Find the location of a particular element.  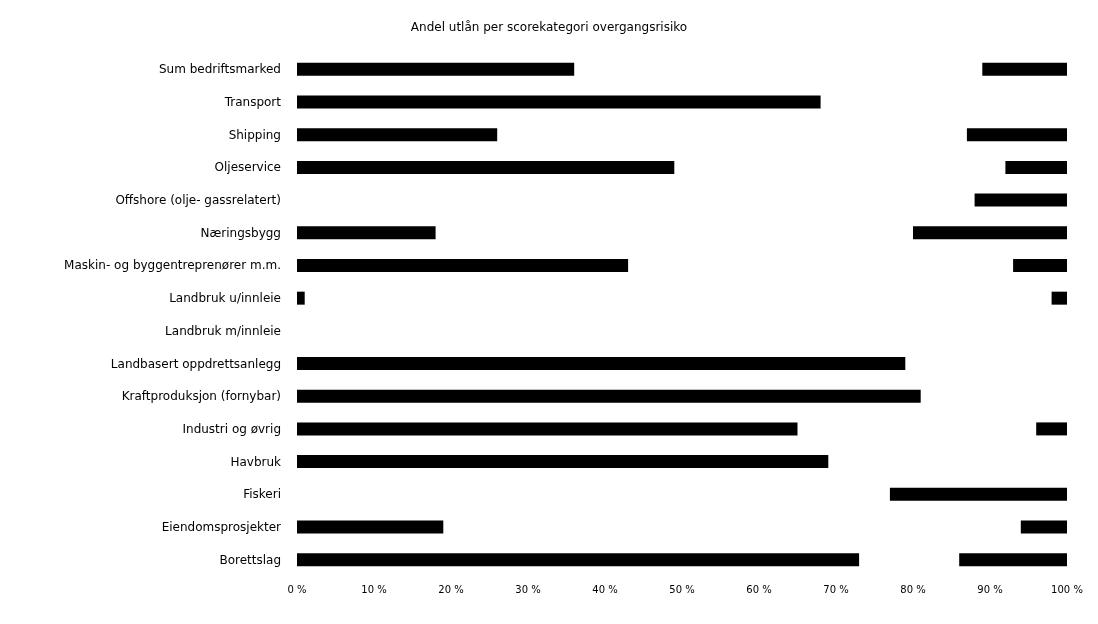

y-tick-label: Eiendomsprosjekter is located at coordinates (221, 526).